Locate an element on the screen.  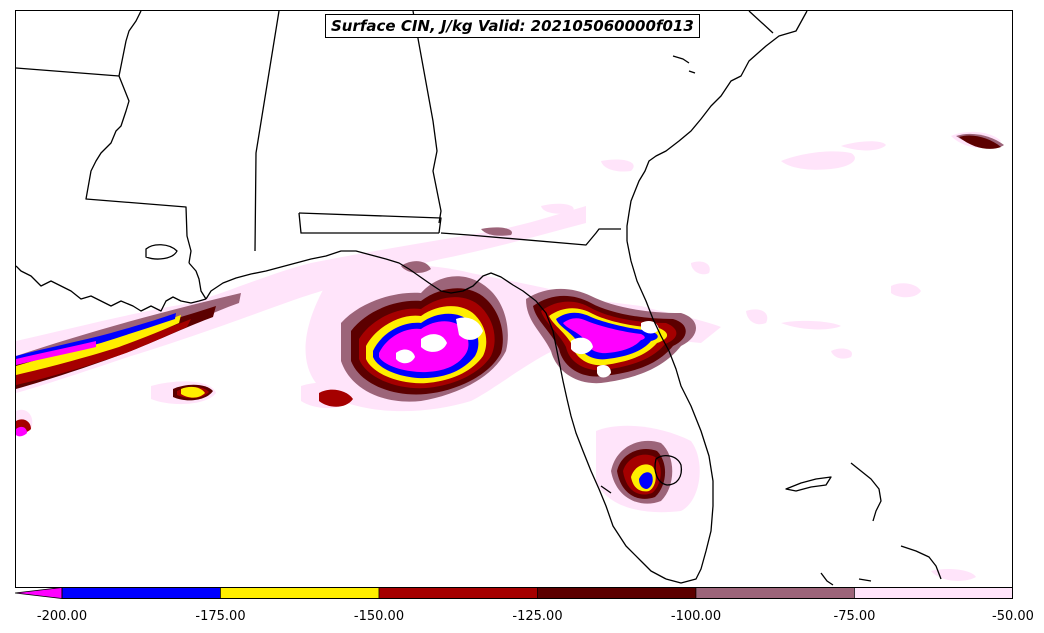
colorbar-tick-label: -50.00 is located at coordinates (1013, 616).